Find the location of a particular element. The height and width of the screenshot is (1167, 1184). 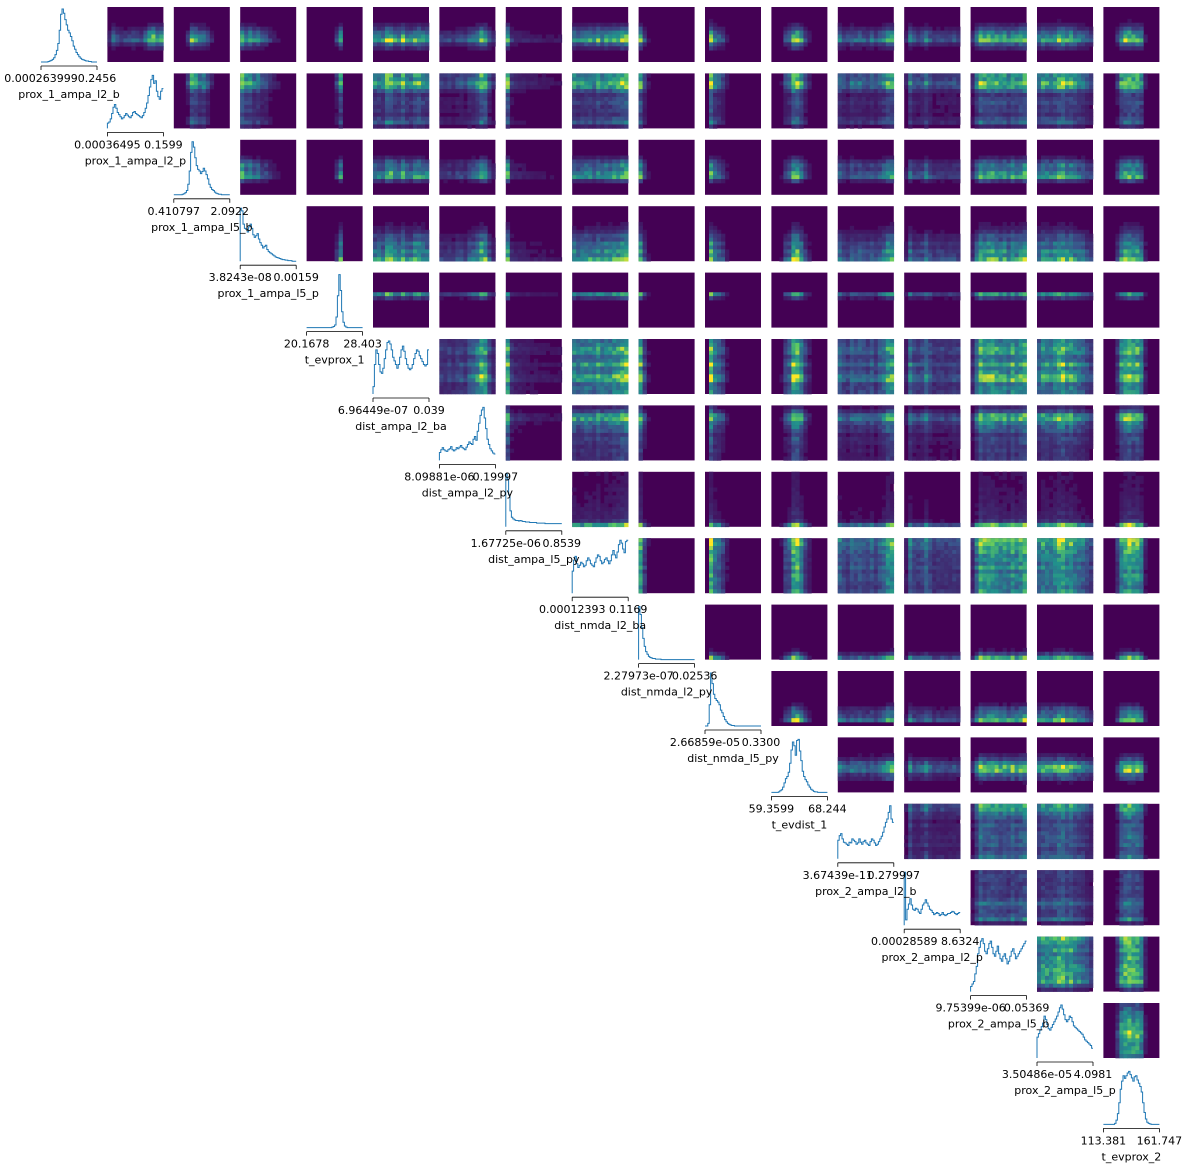

heatmap-prox_1_ampa_l2_p-vs-dist_nmda_l5_py is located at coordinates (733, 101).